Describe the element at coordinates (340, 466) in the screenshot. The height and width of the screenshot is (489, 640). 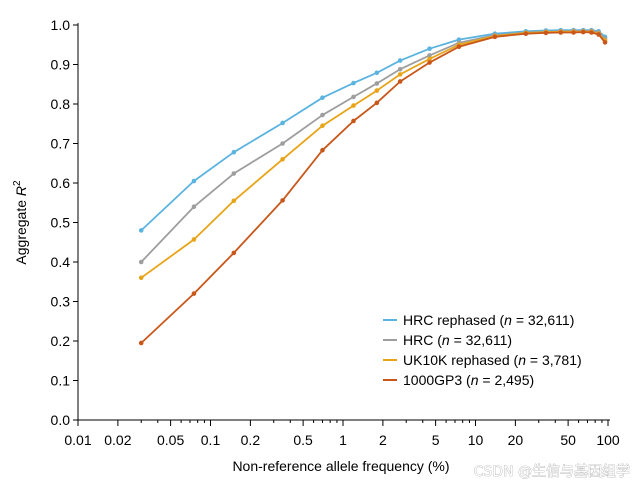
I see `x-axis-title: Non-reference allele frequency (%)` at that location.